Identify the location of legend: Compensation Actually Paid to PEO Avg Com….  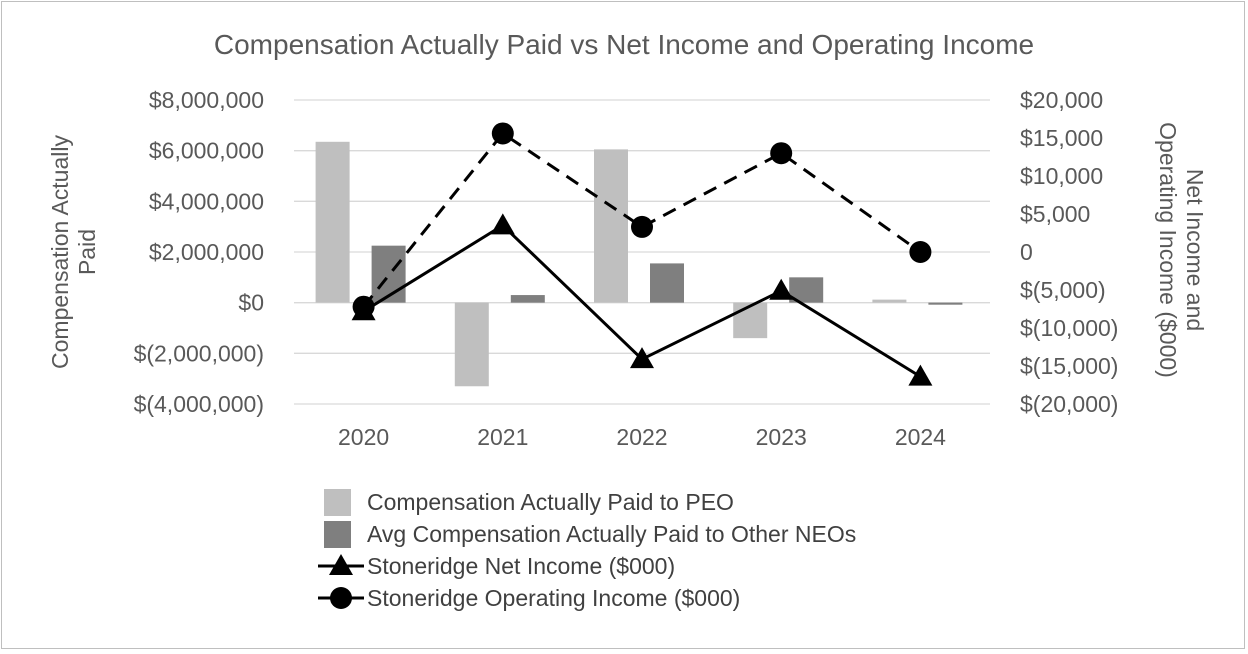
(587, 550).